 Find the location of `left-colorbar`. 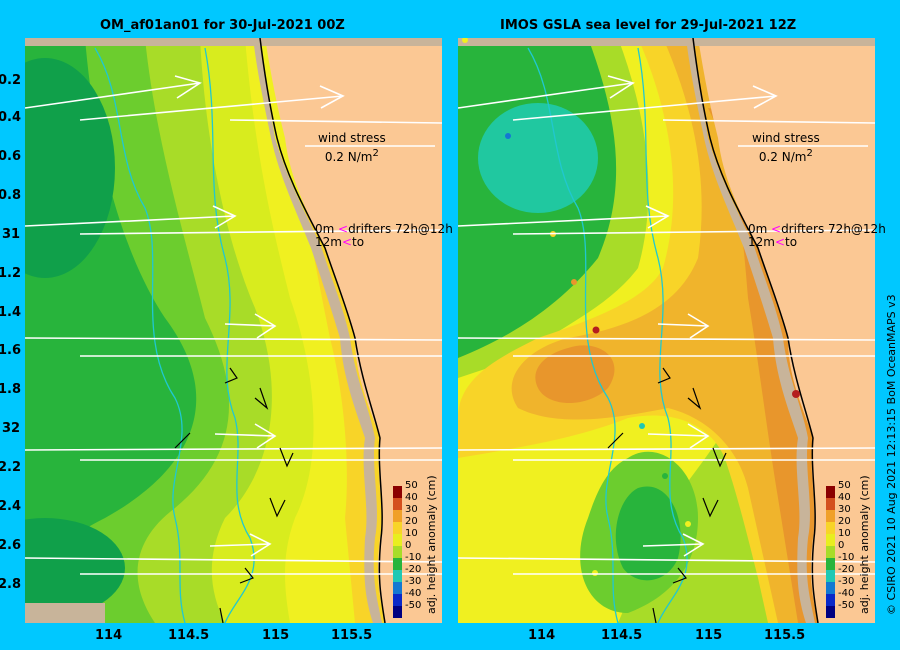

left-colorbar is located at coordinates (397, 552).